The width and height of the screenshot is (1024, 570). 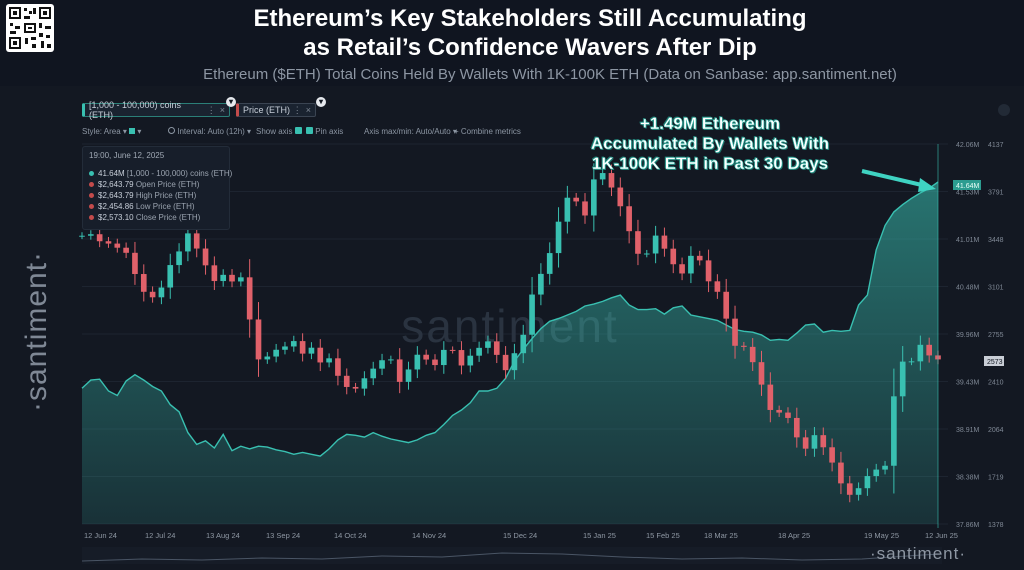 What do you see at coordinates (941, 535) in the screenshot?
I see `x-axis-tick: 12 Jun 25` at bounding box center [941, 535].